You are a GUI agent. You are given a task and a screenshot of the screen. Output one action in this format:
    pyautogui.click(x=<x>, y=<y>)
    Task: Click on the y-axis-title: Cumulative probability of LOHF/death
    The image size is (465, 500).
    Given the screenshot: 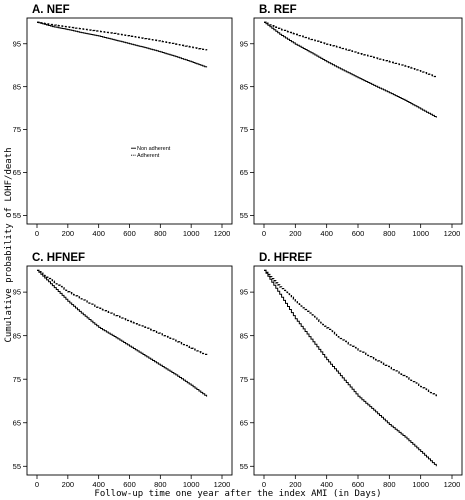 What is the action you would take?
    pyautogui.click(x=9, y=244)
    